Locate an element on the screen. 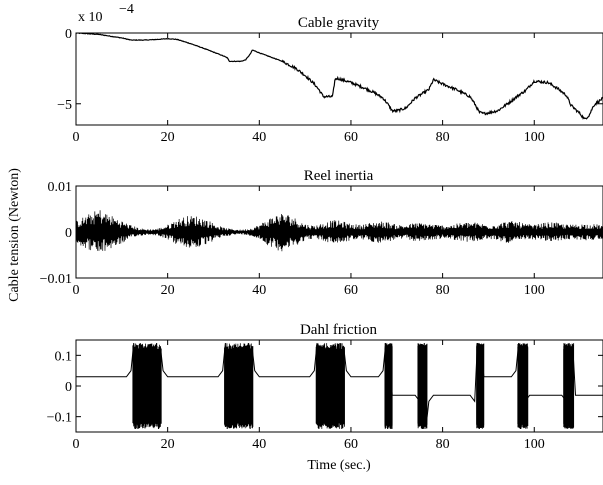 This screenshot has height=485, width=603. y-tick-label: 0.1 is located at coordinates (64, 356).